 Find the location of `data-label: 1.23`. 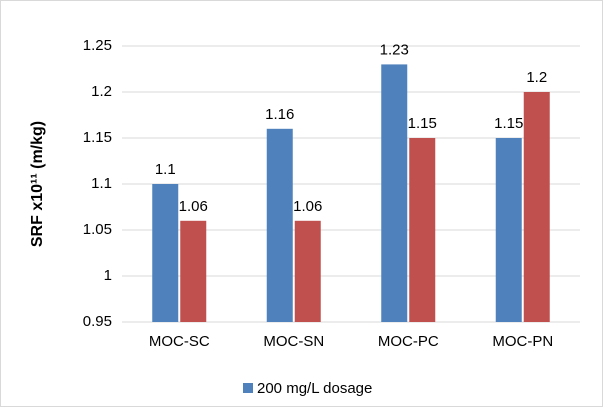

data-label: 1.23 is located at coordinates (394, 49).